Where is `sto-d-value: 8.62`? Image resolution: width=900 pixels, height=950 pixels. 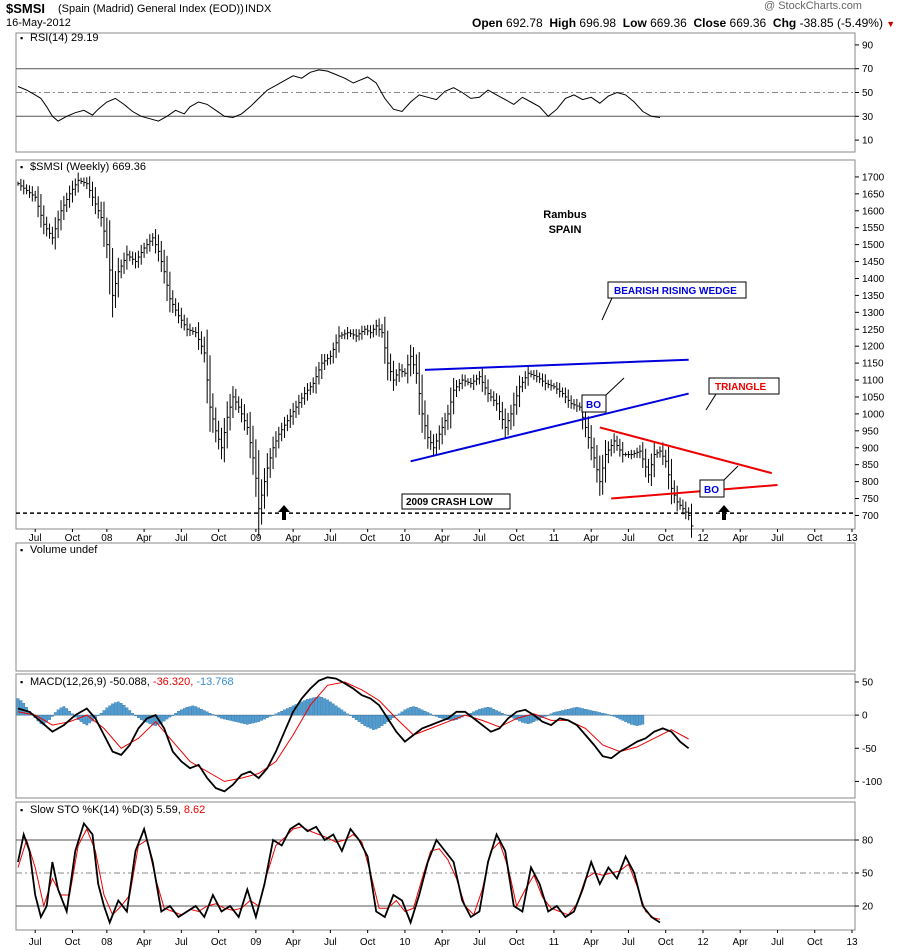 sto-d-value: 8.62 is located at coordinates (194, 810).